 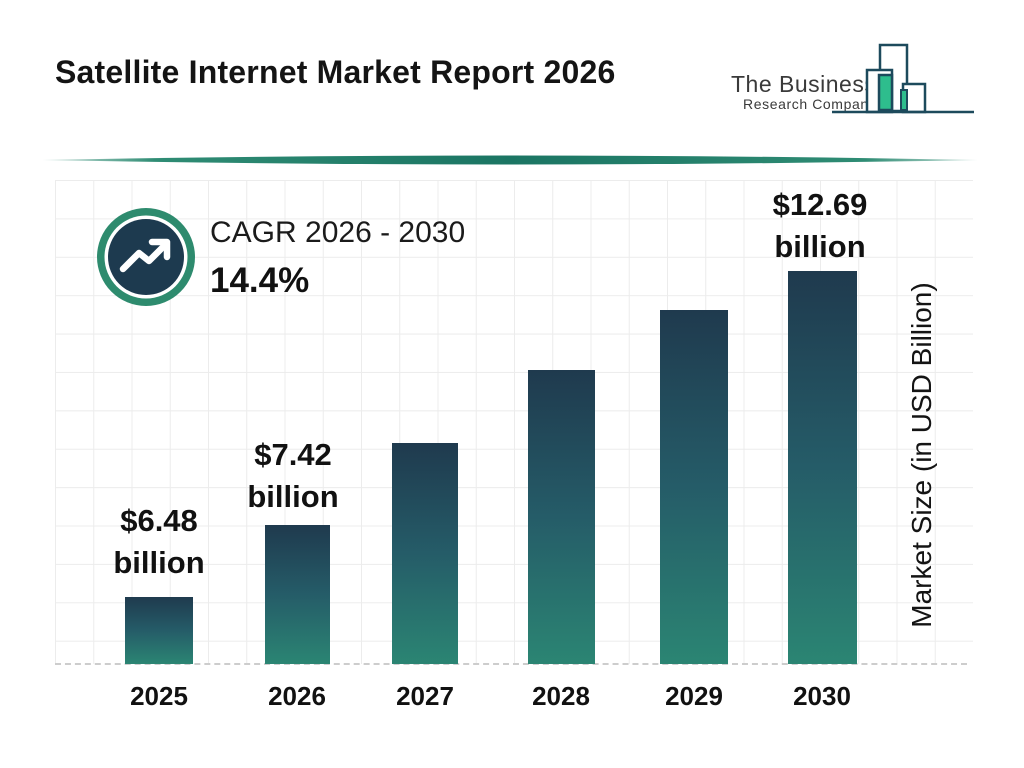 What do you see at coordinates (159, 630) in the screenshot?
I see `bar-2025` at bounding box center [159, 630].